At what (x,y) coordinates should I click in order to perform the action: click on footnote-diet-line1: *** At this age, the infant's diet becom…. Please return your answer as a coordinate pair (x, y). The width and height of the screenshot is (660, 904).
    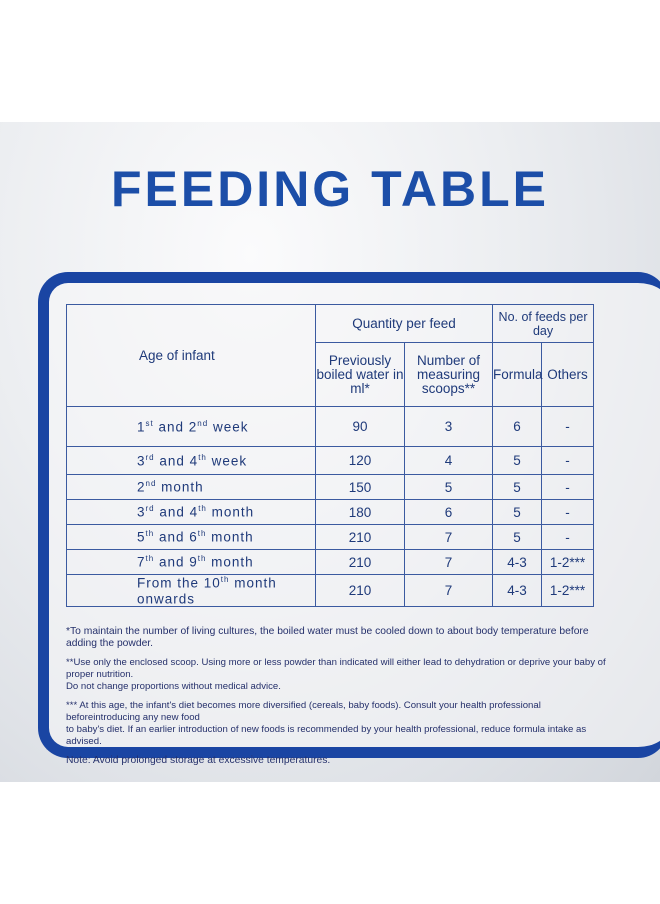
    Looking at the image, I should click on (303, 711).